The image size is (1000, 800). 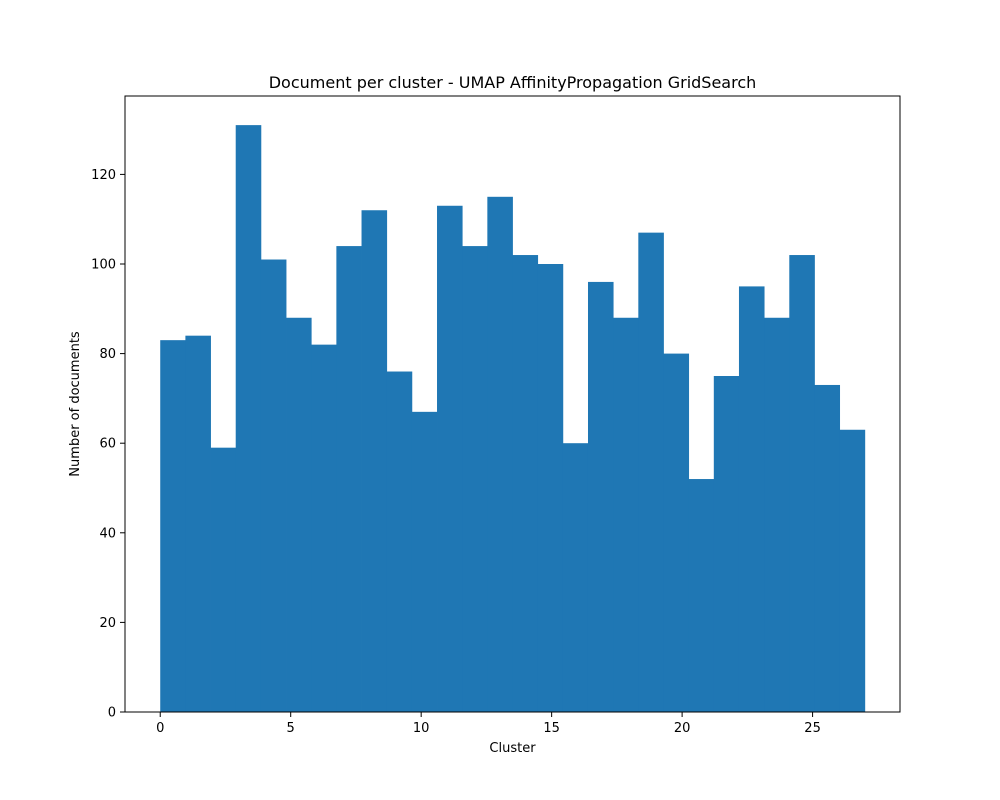 What do you see at coordinates (103, 175) in the screenshot?
I see `y-tick-label: 120` at bounding box center [103, 175].